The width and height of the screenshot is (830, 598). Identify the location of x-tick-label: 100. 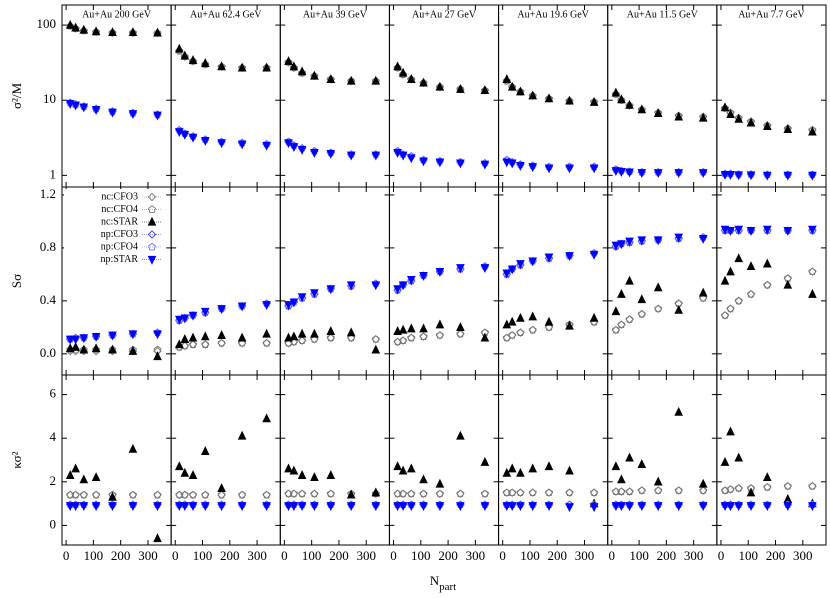
(639, 555).